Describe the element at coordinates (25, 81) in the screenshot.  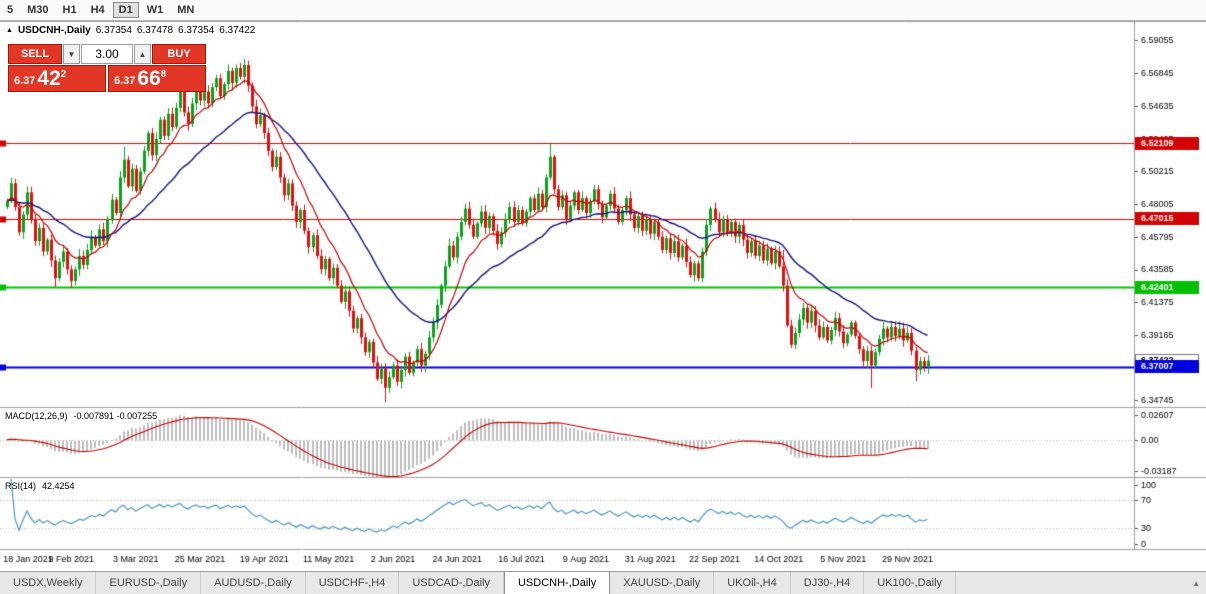
I see `sell-price-prefix: 6.37` at that location.